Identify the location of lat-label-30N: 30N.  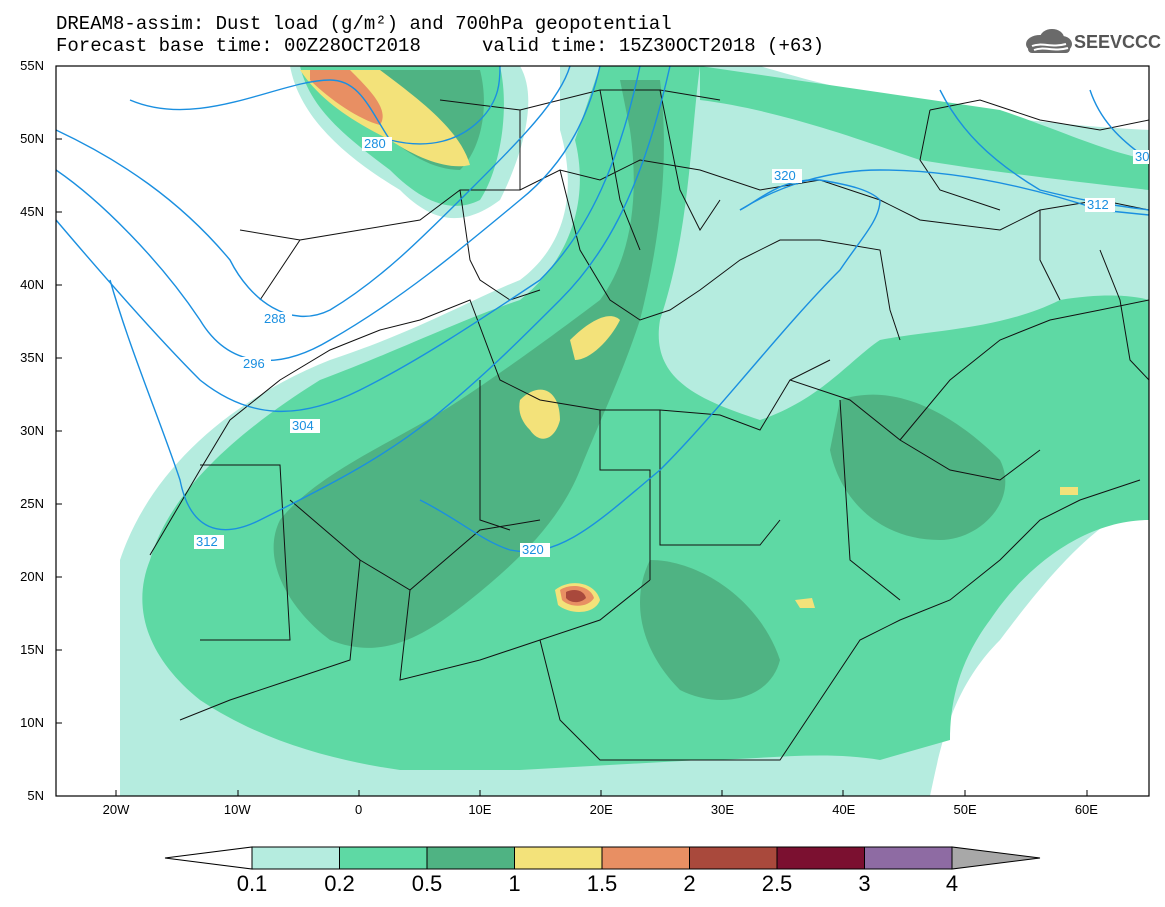
(32, 430).